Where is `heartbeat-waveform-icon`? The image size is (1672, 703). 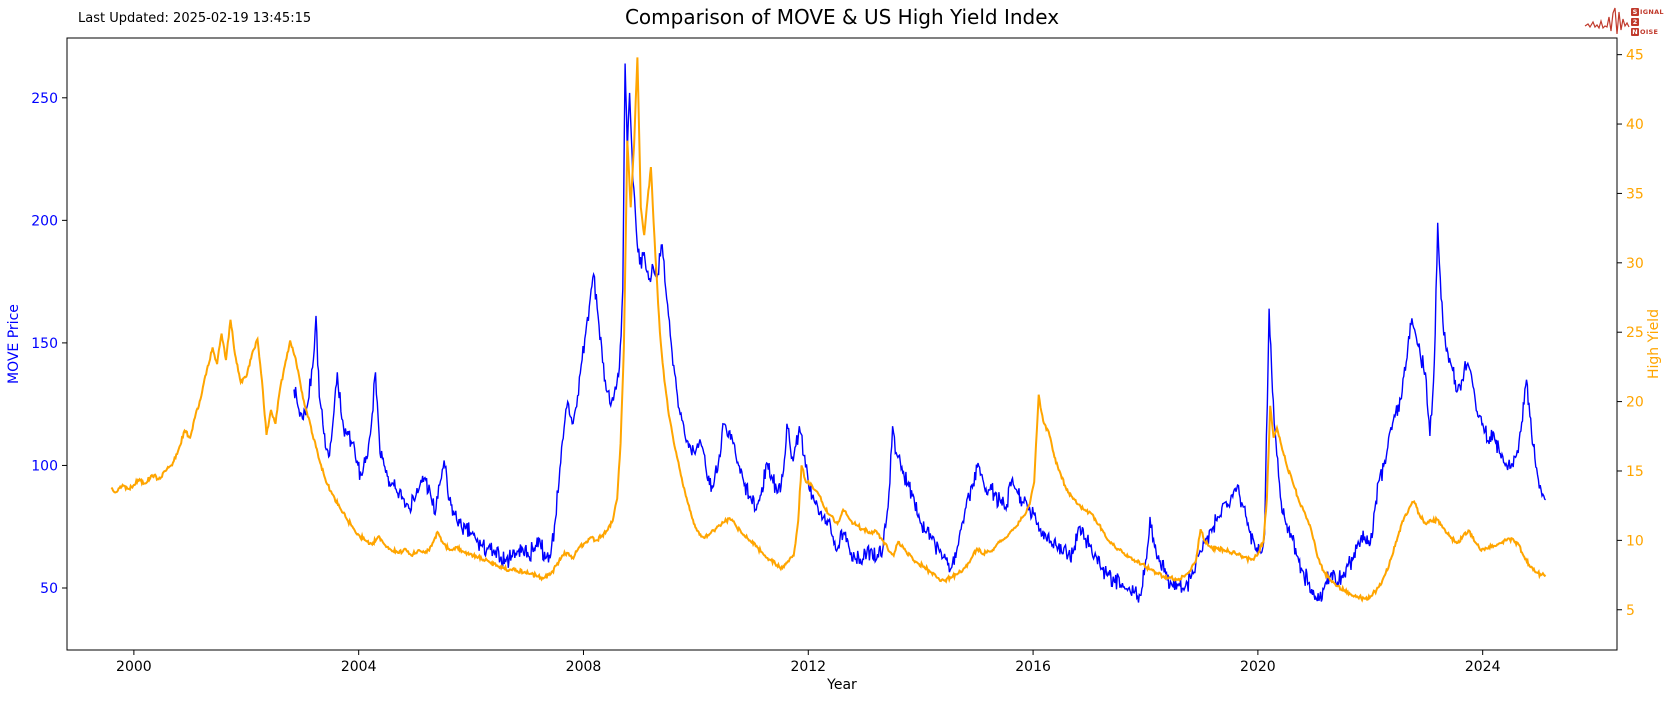
heartbeat-waveform-icon is located at coordinates (1607, 21).